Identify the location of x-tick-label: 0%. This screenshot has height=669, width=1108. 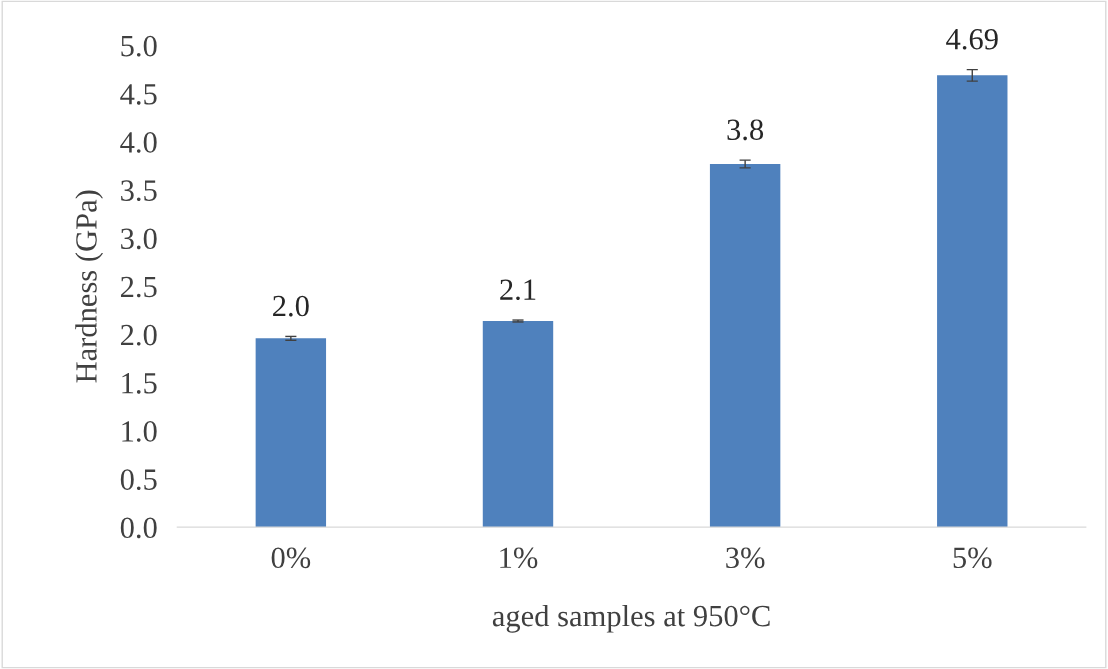
(291, 558).